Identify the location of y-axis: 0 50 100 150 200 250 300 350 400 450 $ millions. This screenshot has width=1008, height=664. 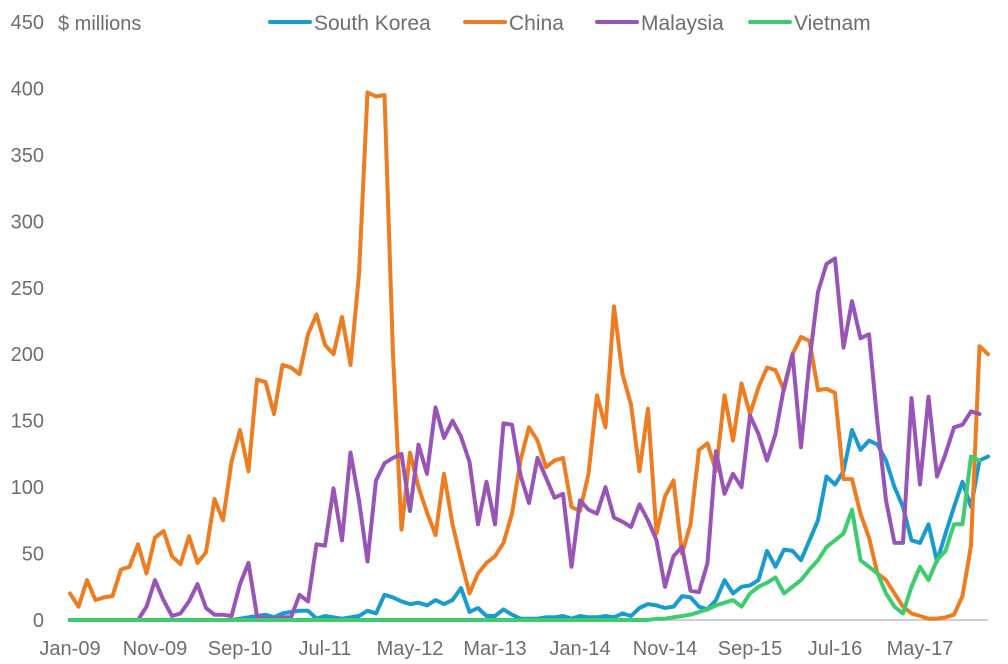
(76, 322).